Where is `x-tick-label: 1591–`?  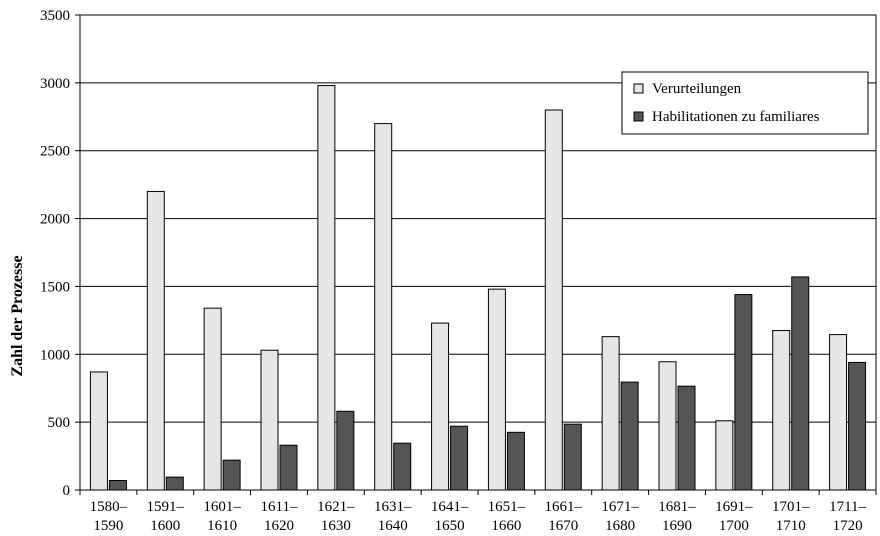 x-tick-label: 1591– is located at coordinates (166, 507).